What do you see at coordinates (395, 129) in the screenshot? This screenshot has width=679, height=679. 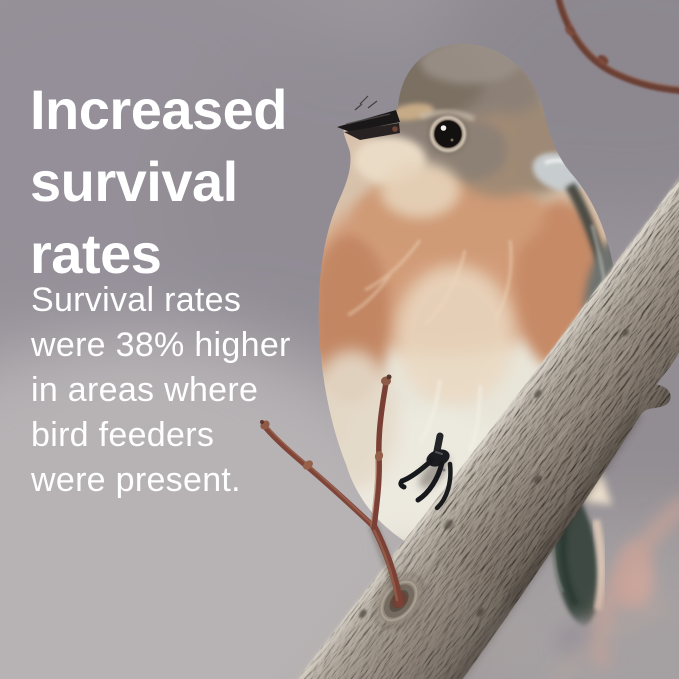 I see `gape-spot` at bounding box center [395, 129].